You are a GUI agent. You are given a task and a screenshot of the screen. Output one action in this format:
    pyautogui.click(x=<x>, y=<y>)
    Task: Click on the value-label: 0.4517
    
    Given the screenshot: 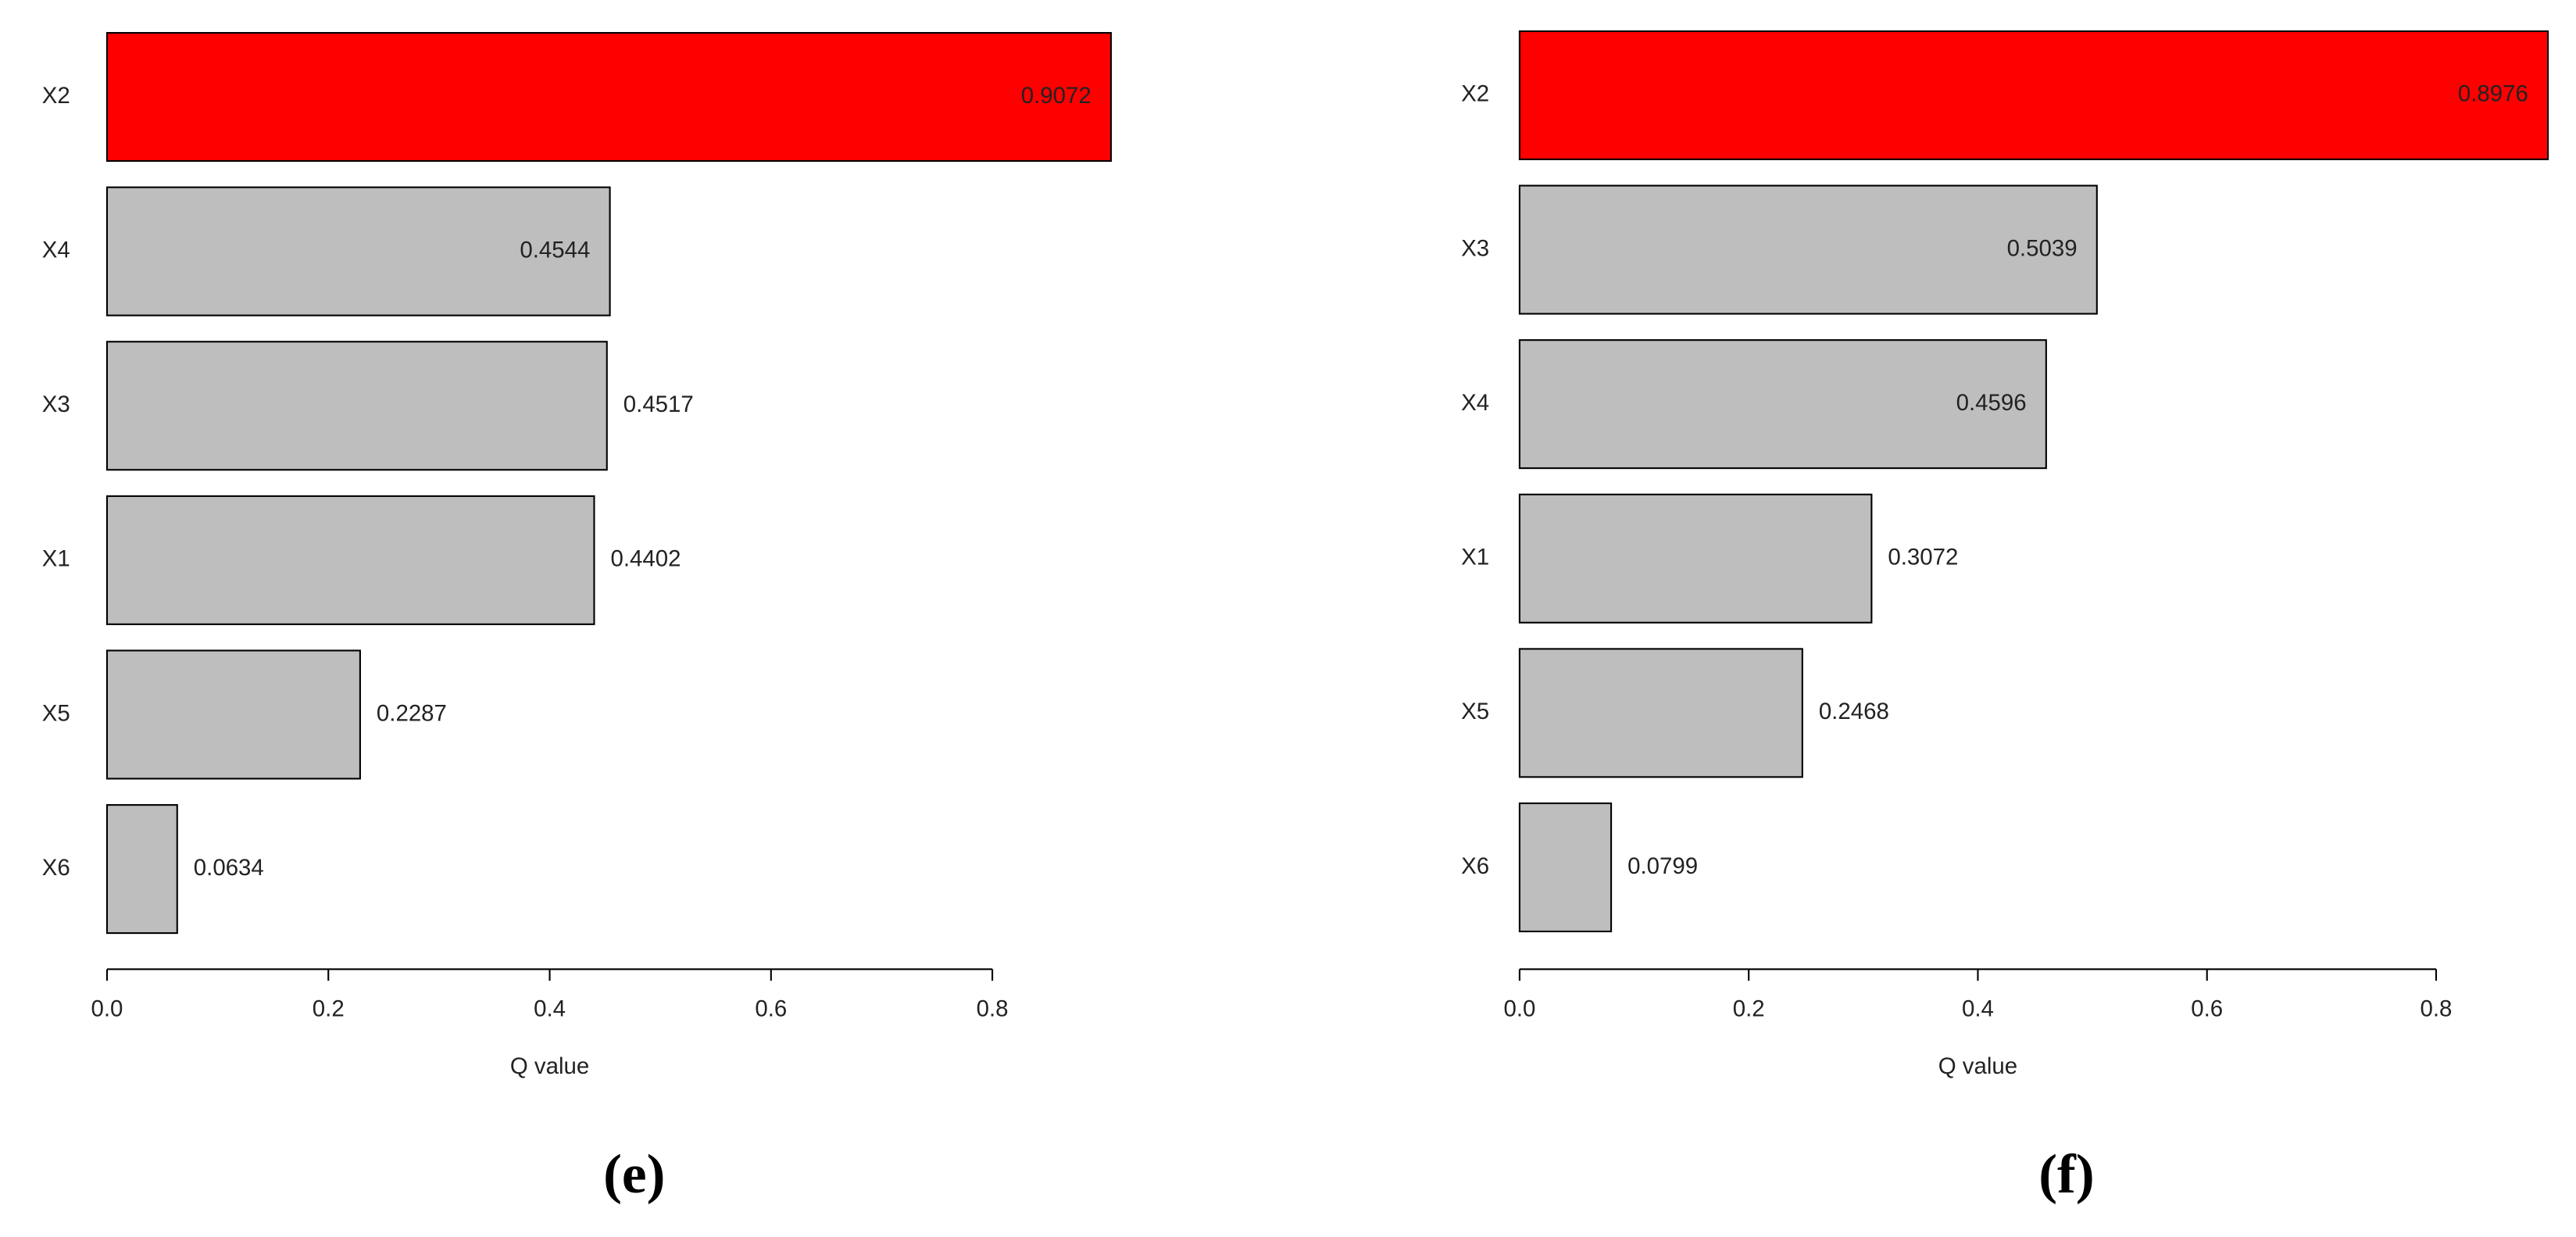 What is the action you would take?
    pyautogui.click(x=658, y=404)
    